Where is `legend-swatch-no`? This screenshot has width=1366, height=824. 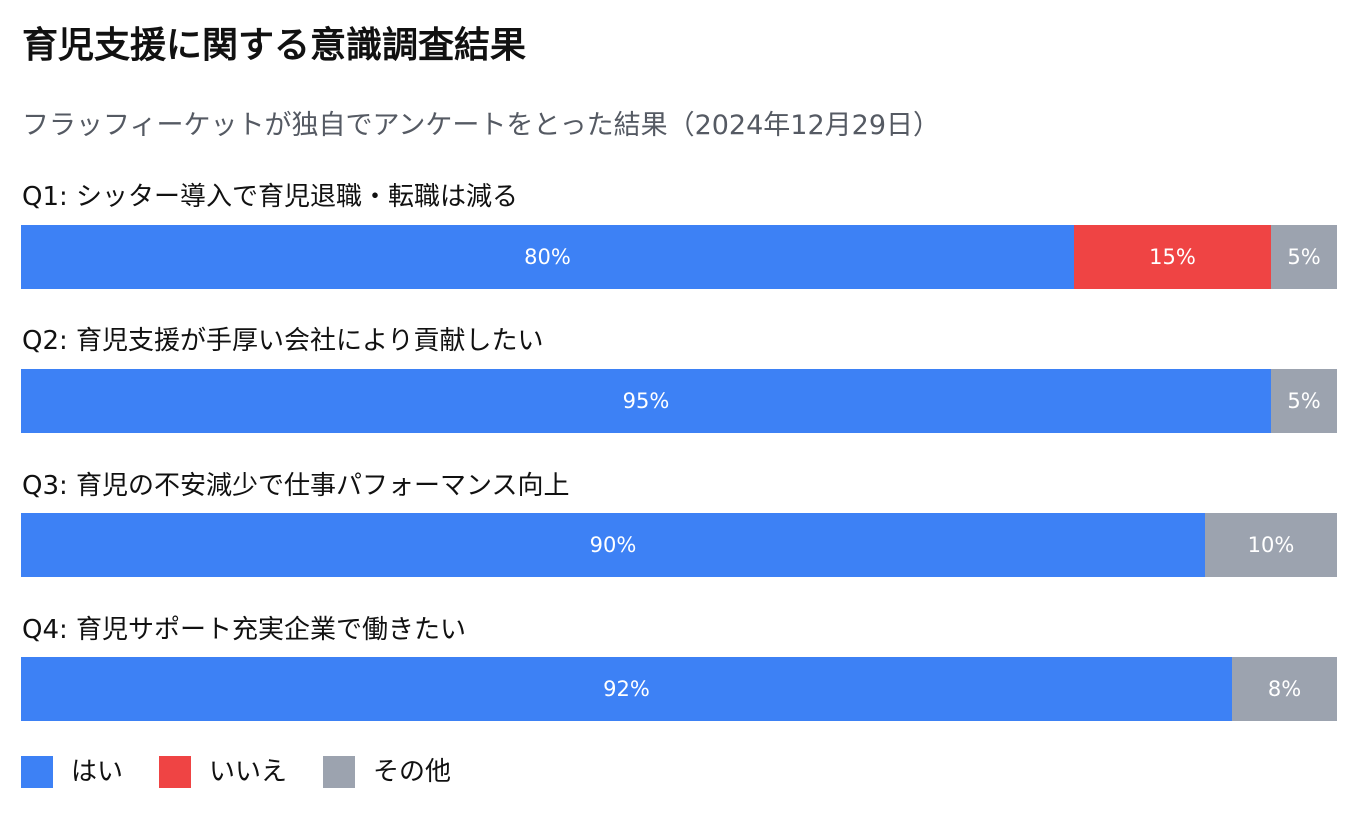
legend-swatch-no is located at coordinates (175, 772).